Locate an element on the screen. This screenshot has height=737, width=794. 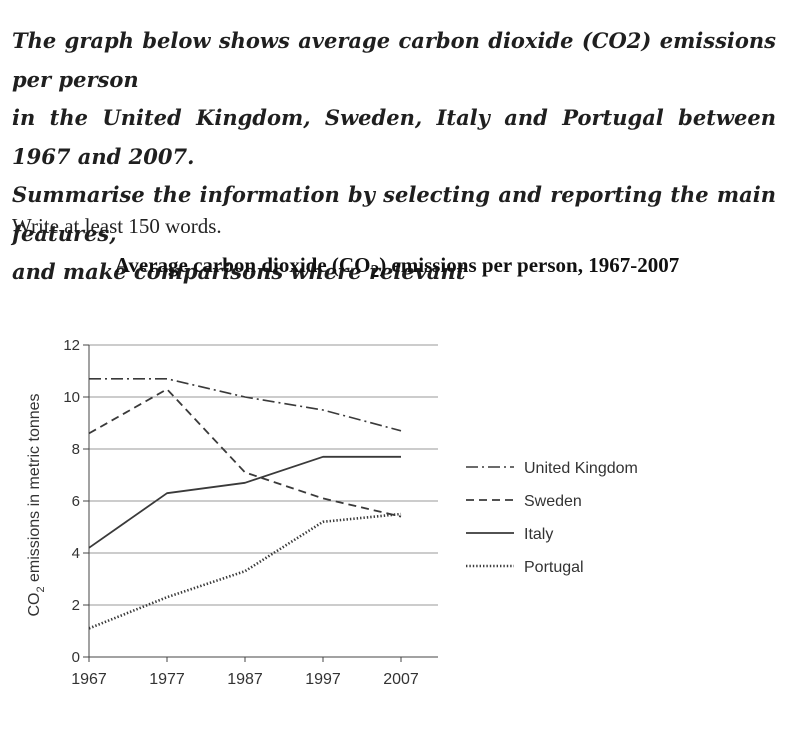
y-tick-label: 10 is located at coordinates (71, 397).